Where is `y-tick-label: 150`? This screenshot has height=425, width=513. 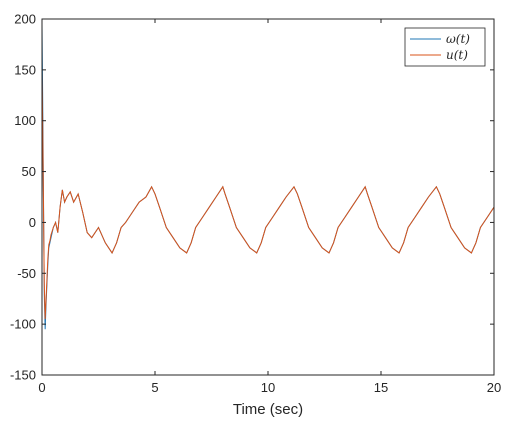
y-tick-label: 150 is located at coordinates (25, 69).